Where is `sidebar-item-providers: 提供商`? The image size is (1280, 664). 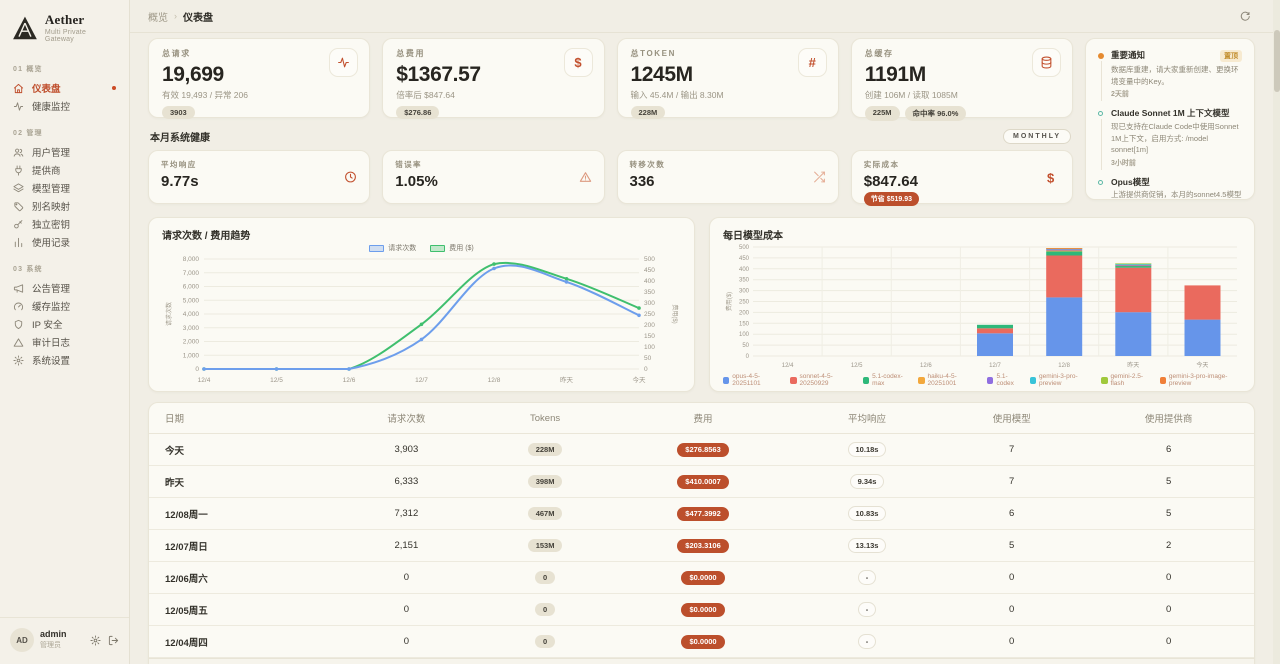
sidebar-item-providers: 提供商 is located at coordinates (64, 170).